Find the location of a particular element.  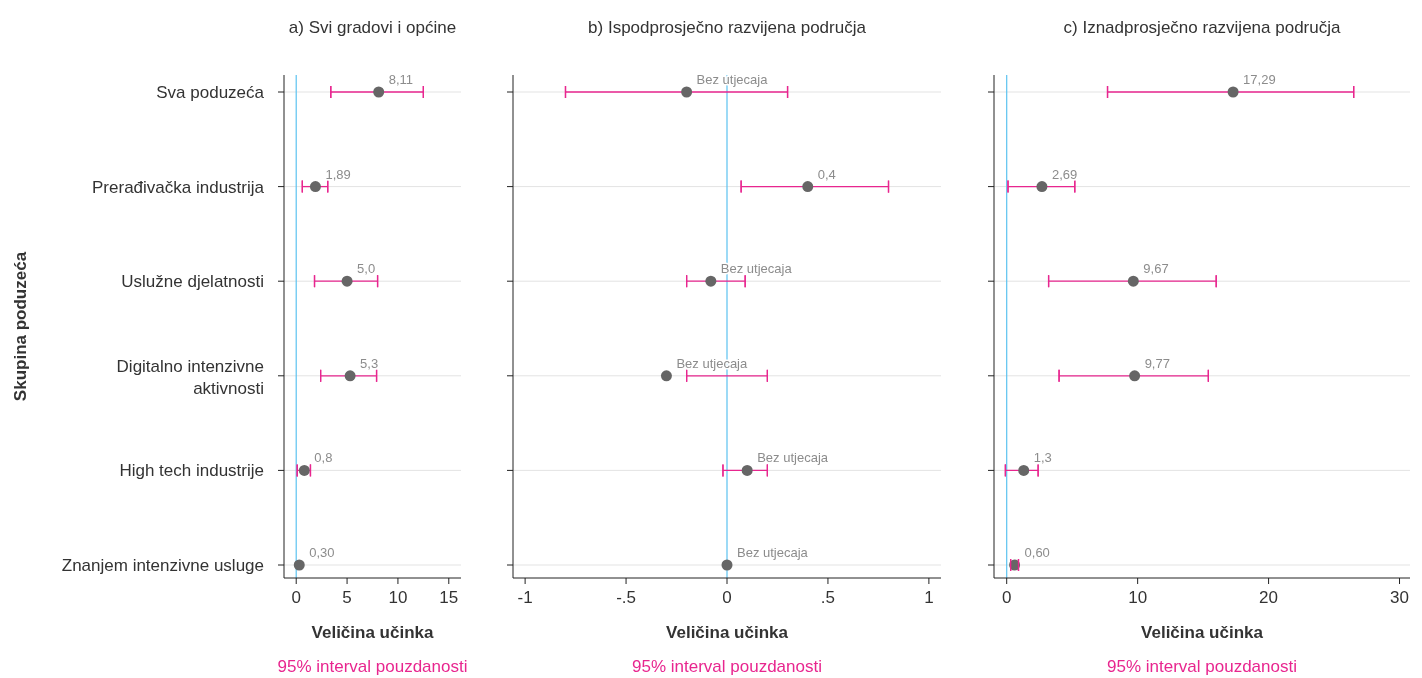

y-tick-label: Sva poduzeća is located at coordinates (210, 92).